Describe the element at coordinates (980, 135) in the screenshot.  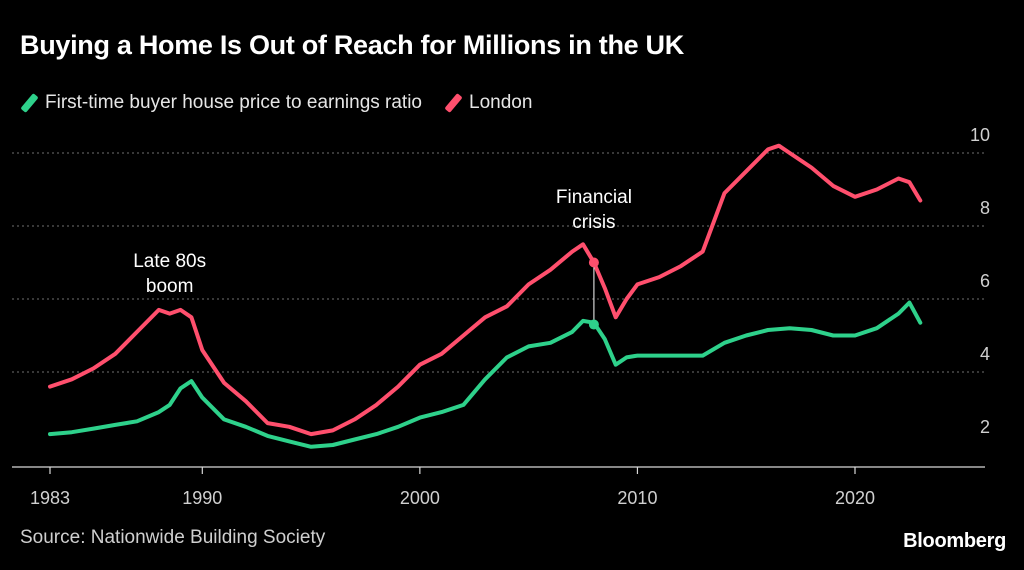
I see `y-tick-label: 10` at that location.